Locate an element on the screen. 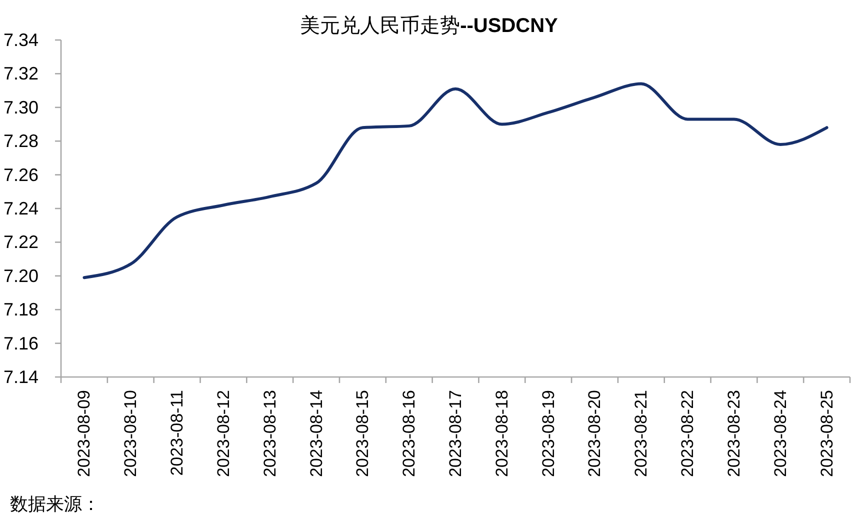 This screenshot has height=520, width=858. x-tick-label: 2023-08-15 is located at coordinates (362, 433).